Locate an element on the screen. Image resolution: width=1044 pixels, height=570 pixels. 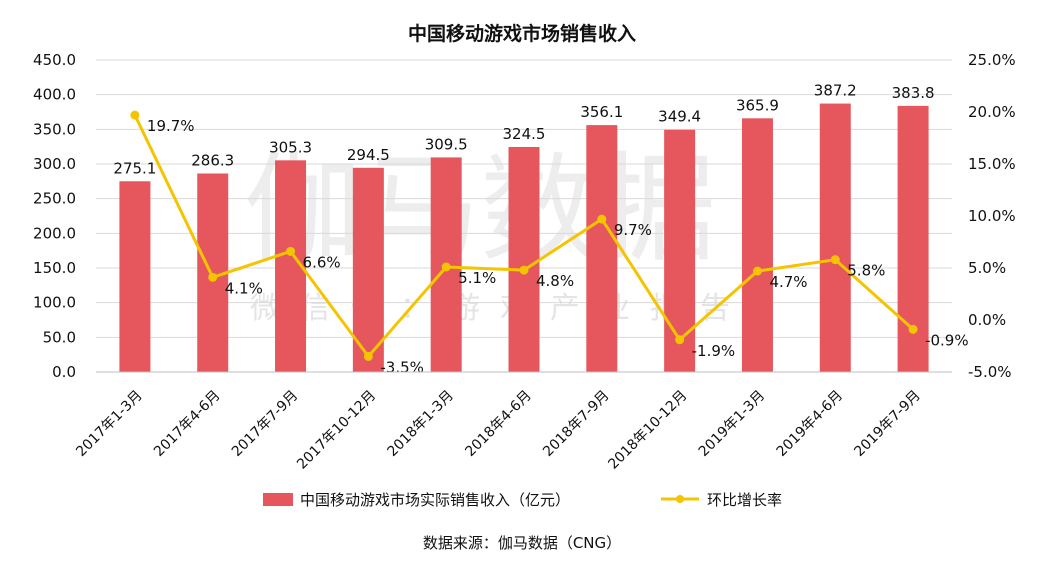
watermark-main-text: 伽马数据 is located at coordinates (480, 209).